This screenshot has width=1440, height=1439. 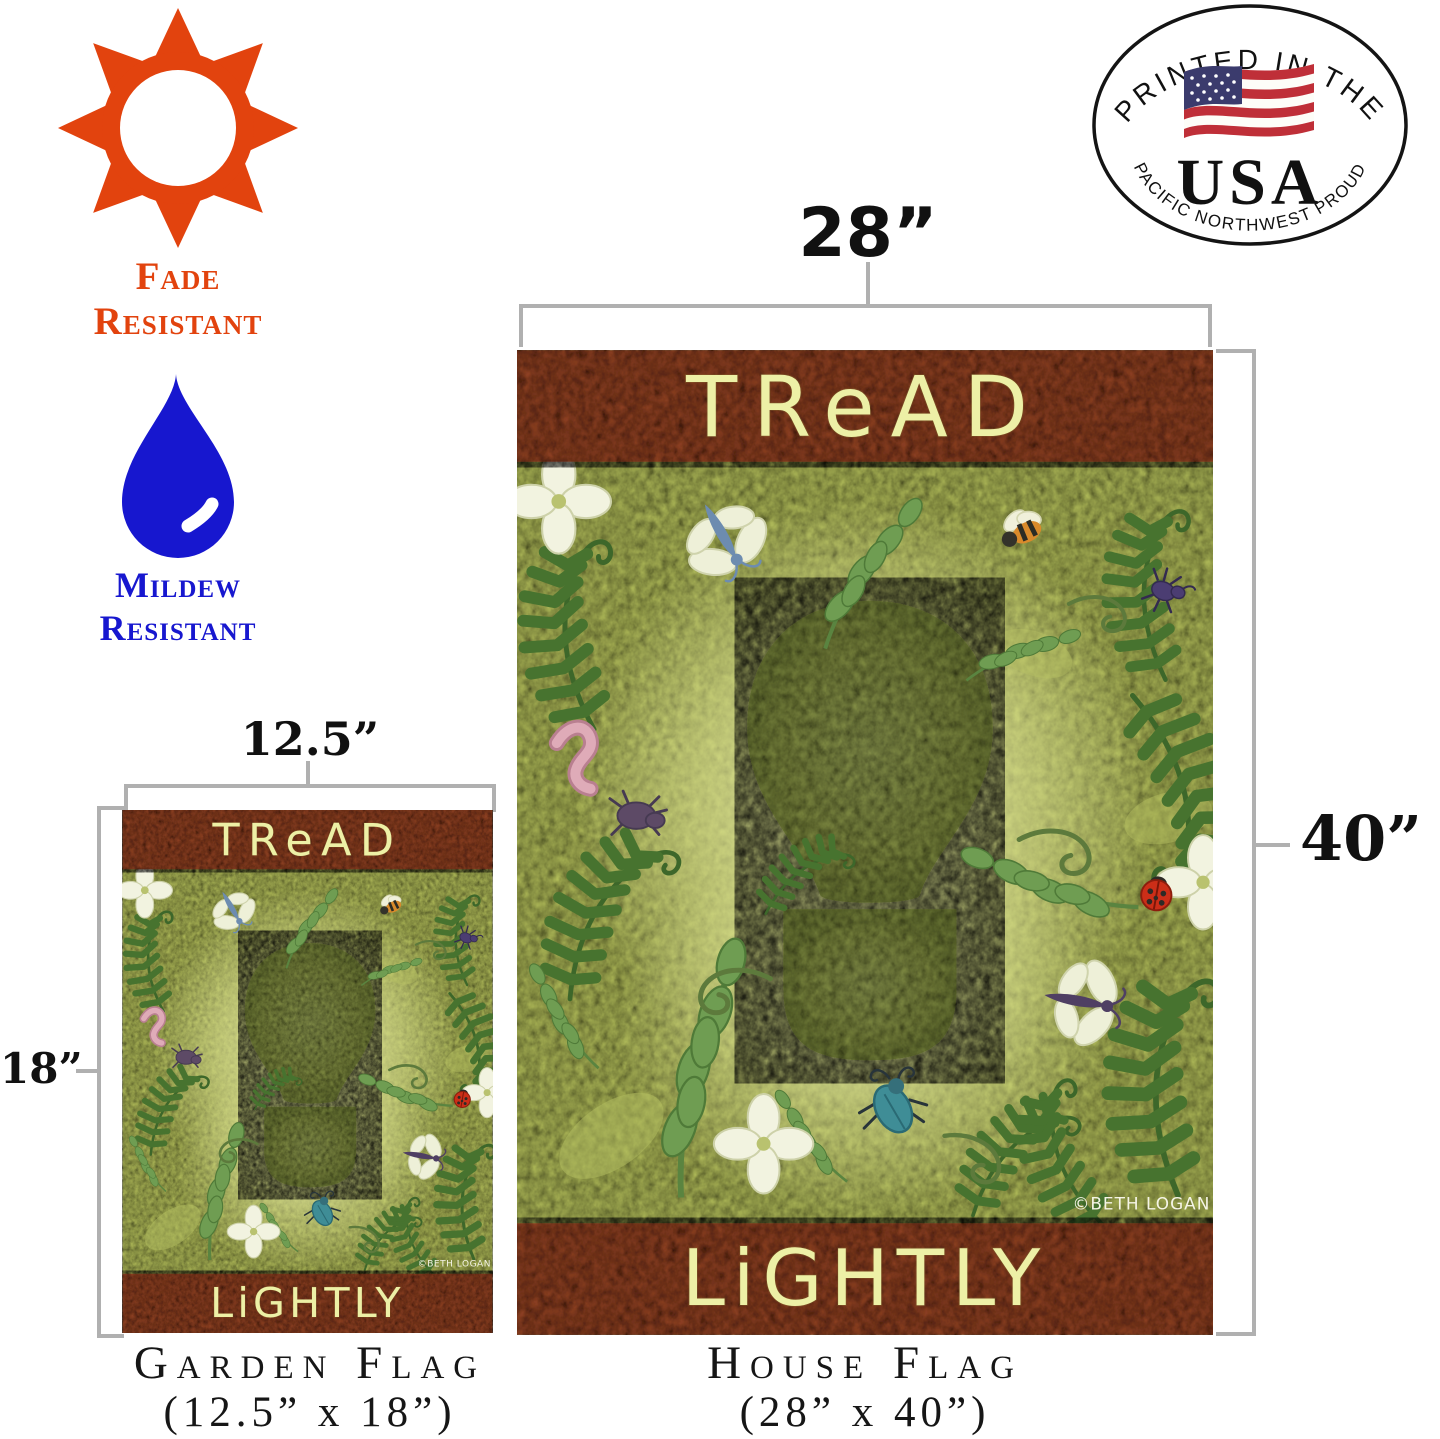 I want to click on fade-resistant-feature: Fade Resistant, so click(x=178, y=173).